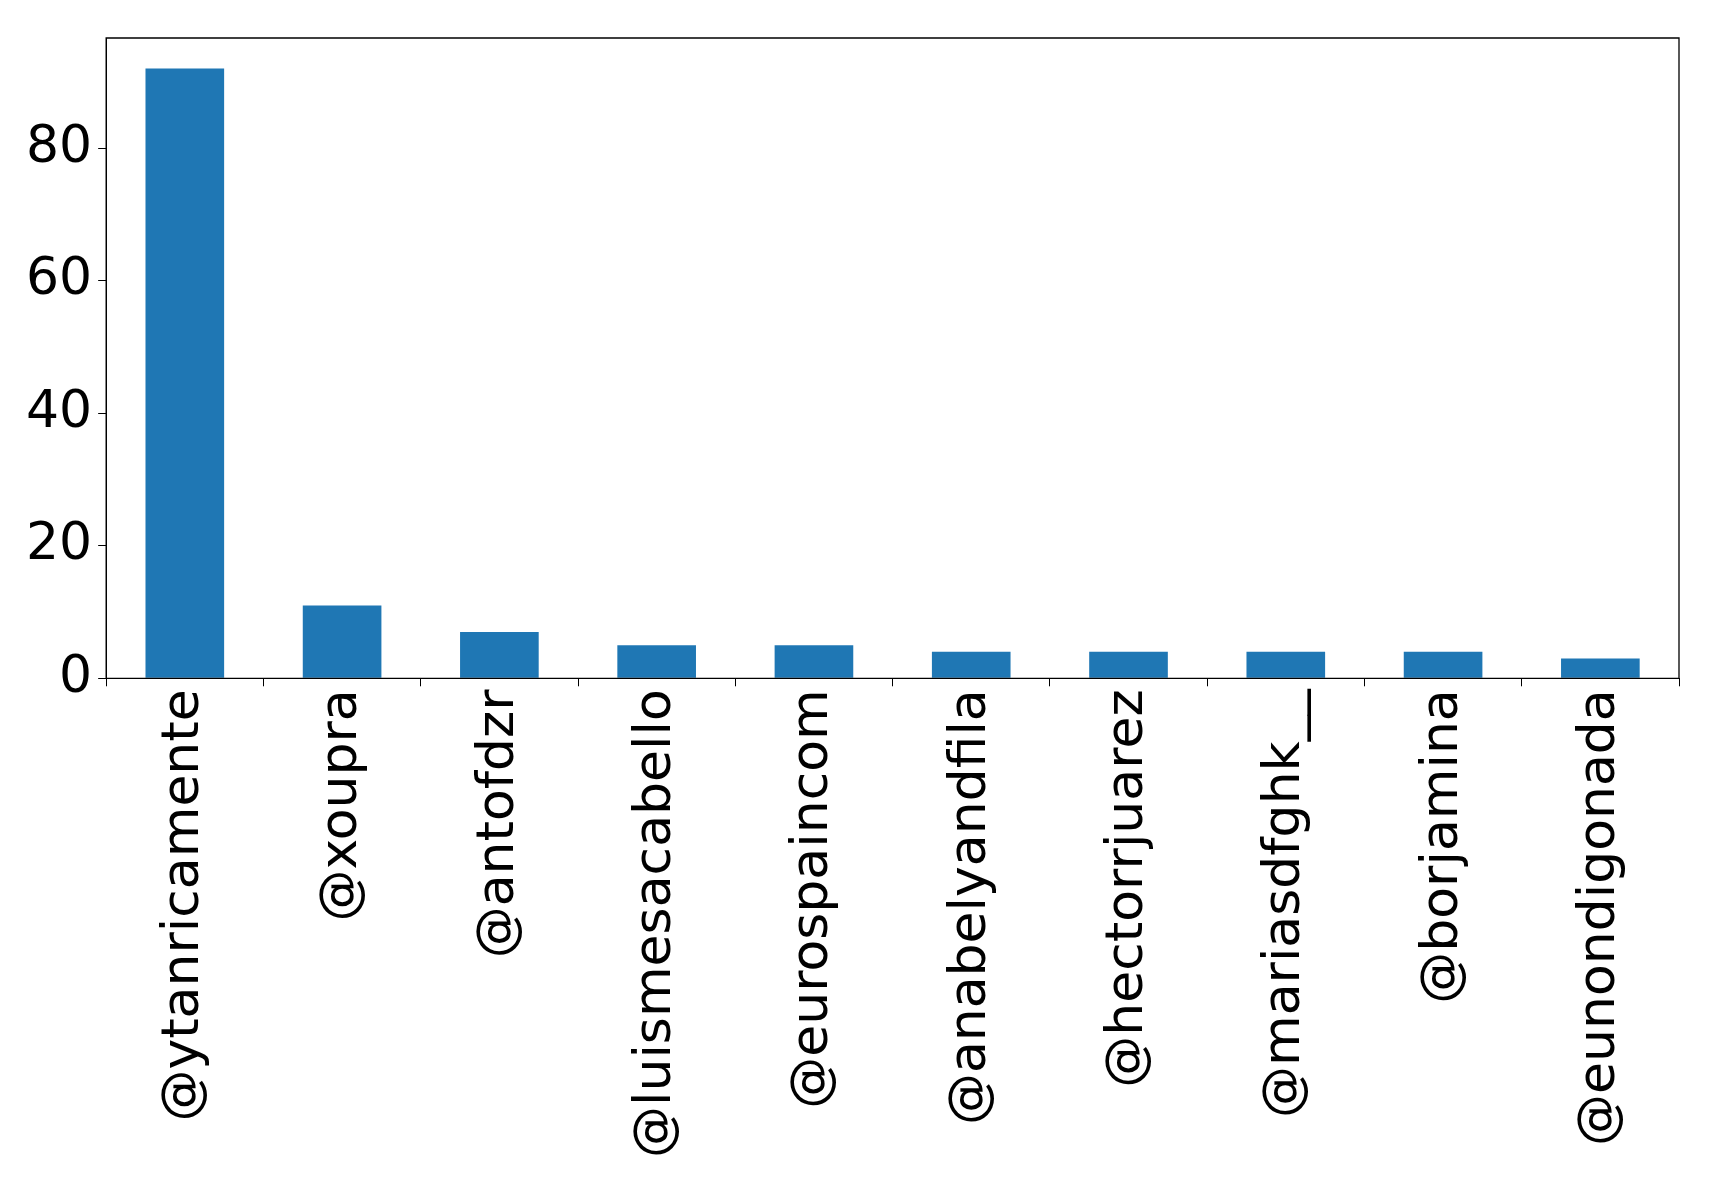  Describe the element at coordinates (1281, 903) in the screenshot. I see `x-tick-label: @mariasdfghk__` at that location.